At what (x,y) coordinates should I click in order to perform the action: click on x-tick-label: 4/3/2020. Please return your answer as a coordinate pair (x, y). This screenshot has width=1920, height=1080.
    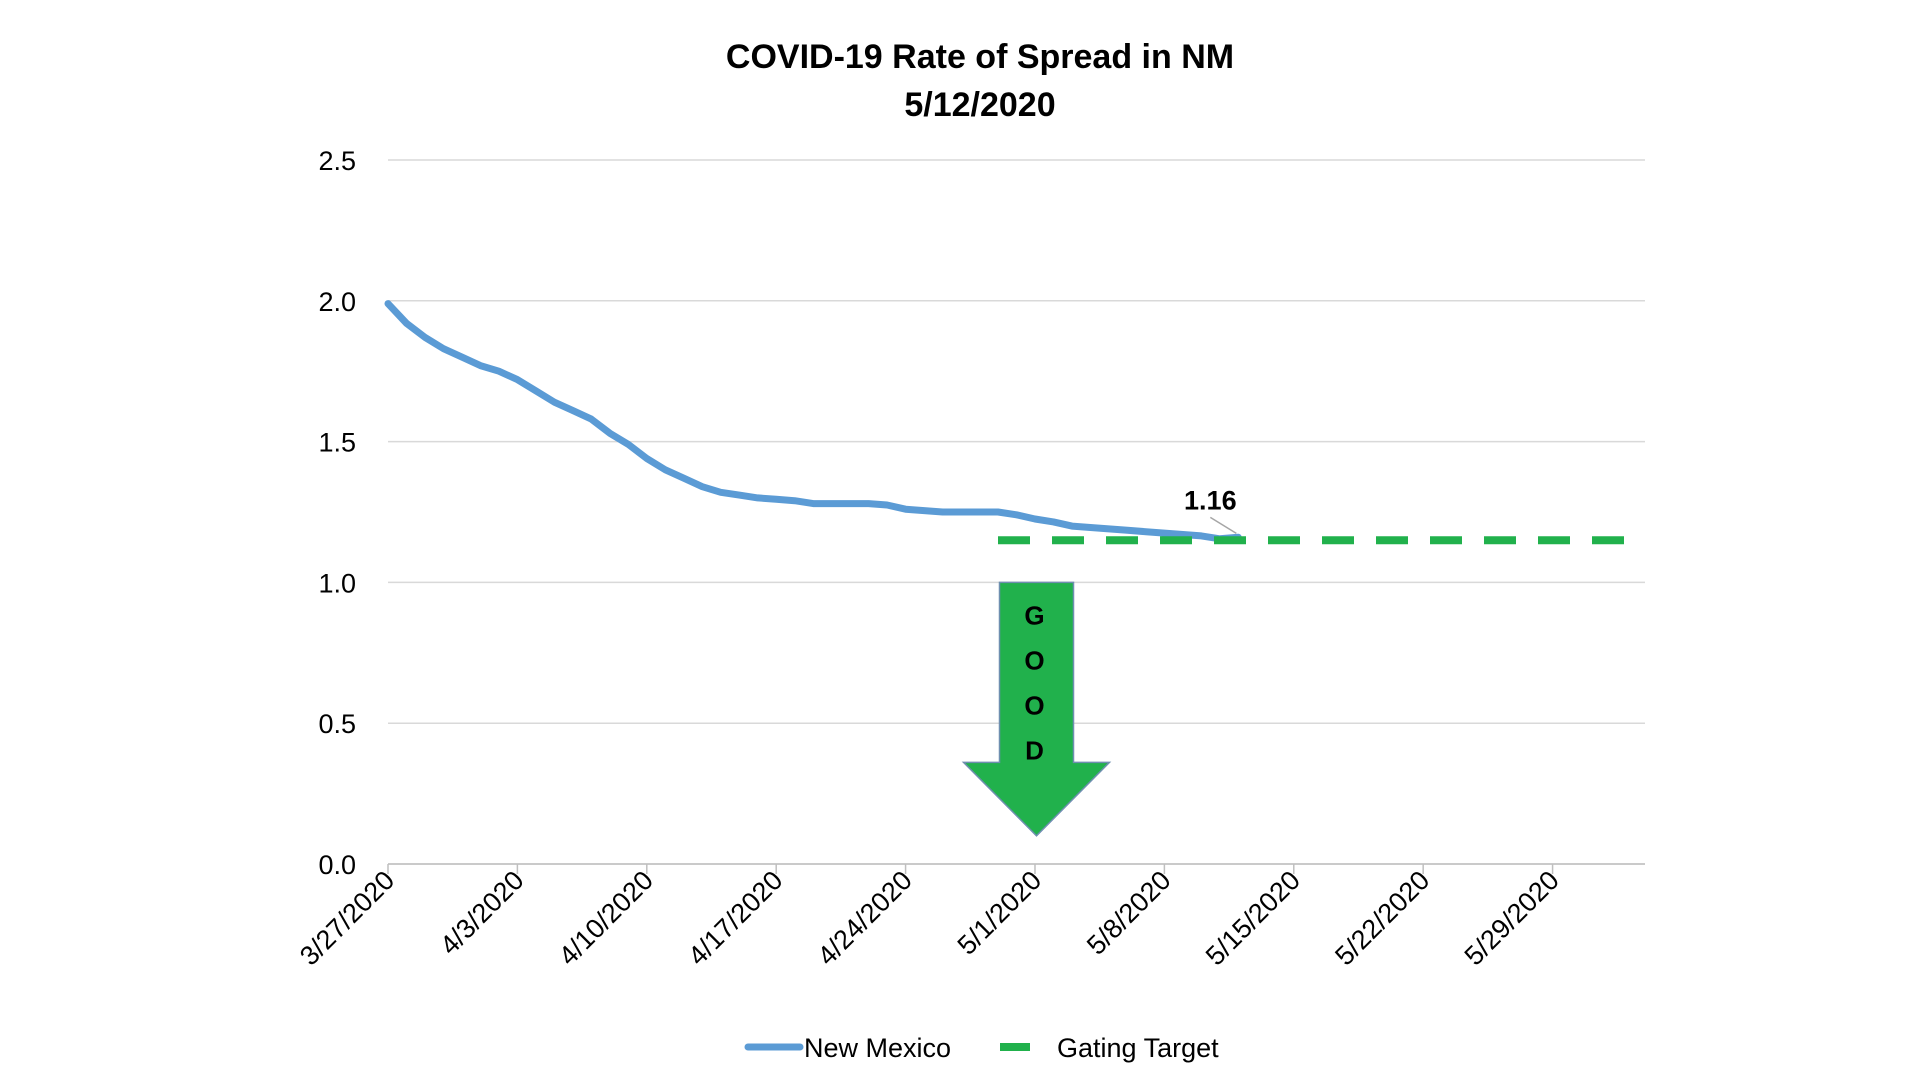
    Looking at the image, I should click on (482, 913).